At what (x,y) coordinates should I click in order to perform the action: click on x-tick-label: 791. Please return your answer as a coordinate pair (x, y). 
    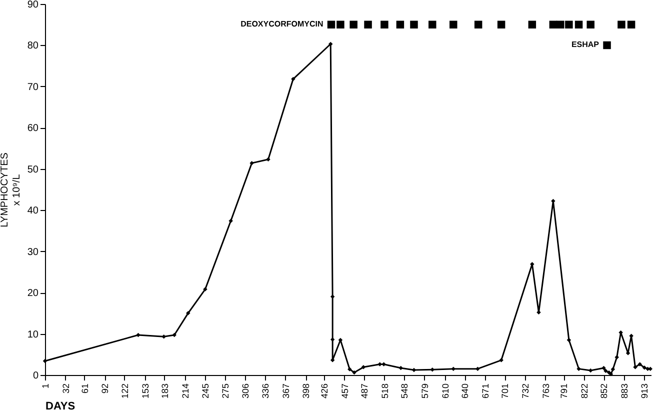
    Looking at the image, I should click on (564, 391).